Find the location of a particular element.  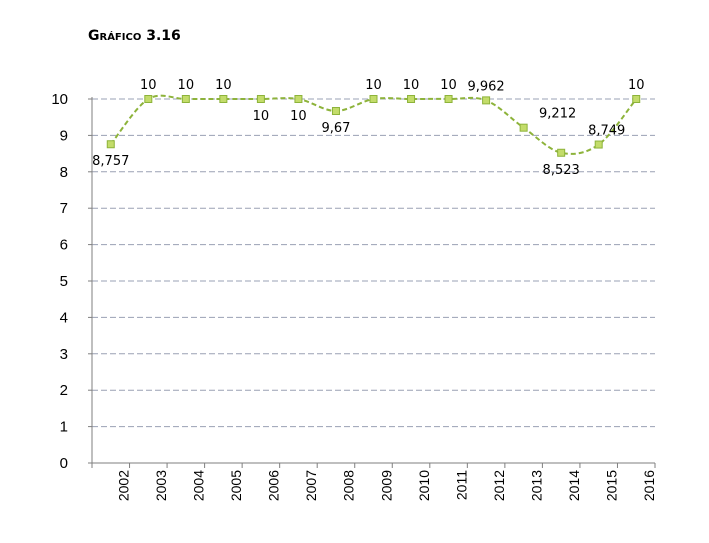

data-label: 9,67 is located at coordinates (335, 128).